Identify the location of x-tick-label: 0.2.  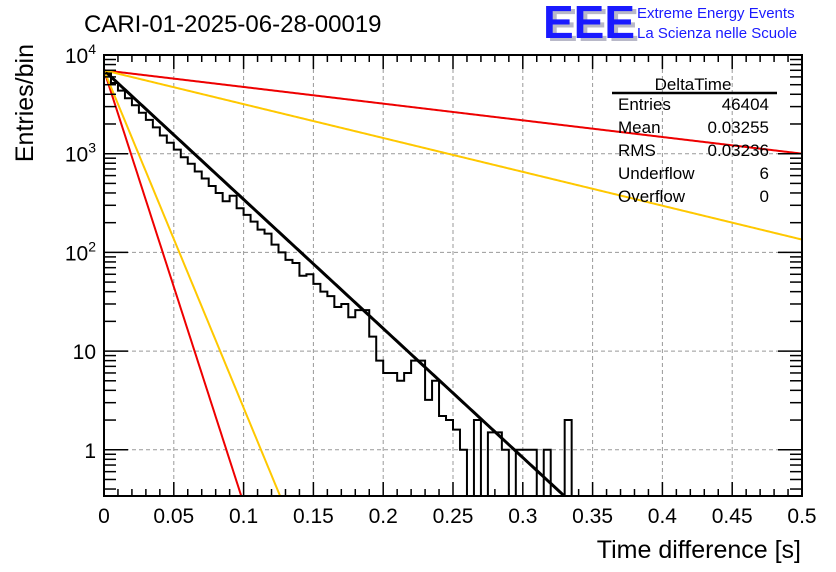
(383, 516).